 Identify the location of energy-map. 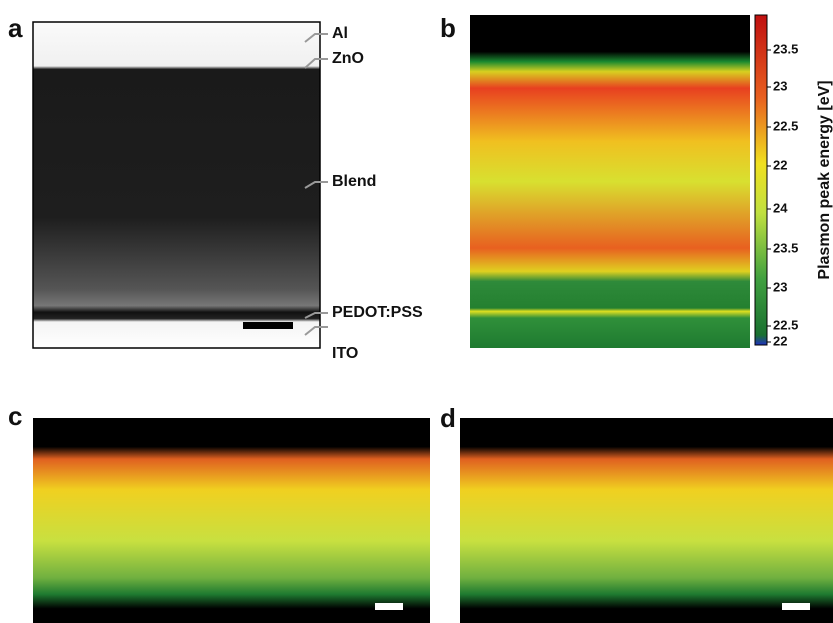
(646, 520).